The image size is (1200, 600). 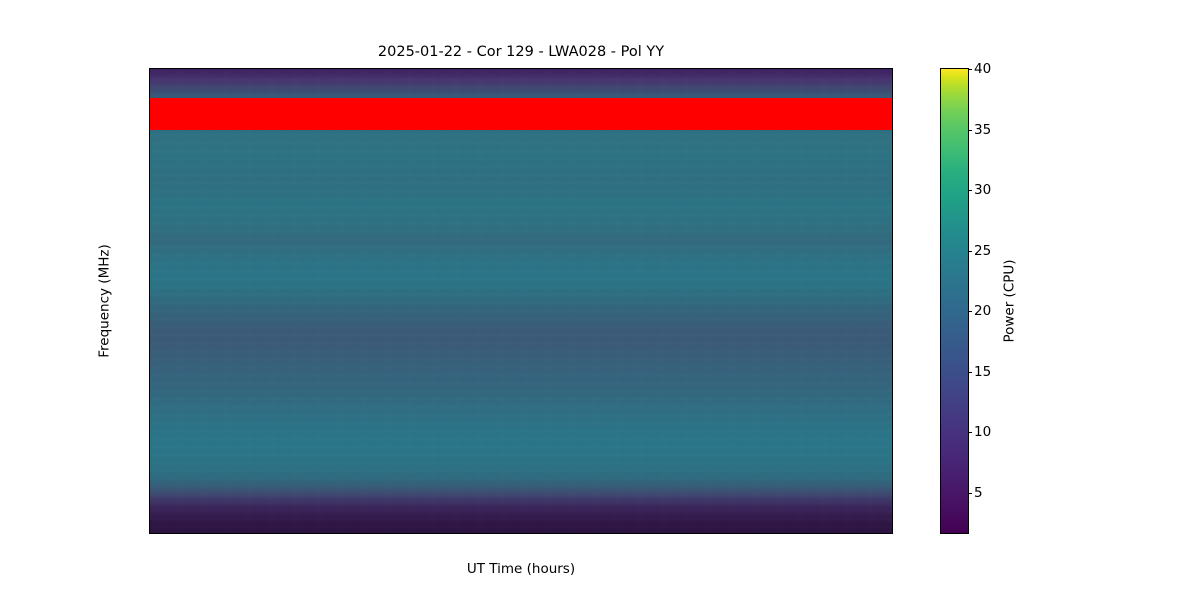 What do you see at coordinates (521, 114) in the screenshot?
I see `rfi-flag-band` at bounding box center [521, 114].